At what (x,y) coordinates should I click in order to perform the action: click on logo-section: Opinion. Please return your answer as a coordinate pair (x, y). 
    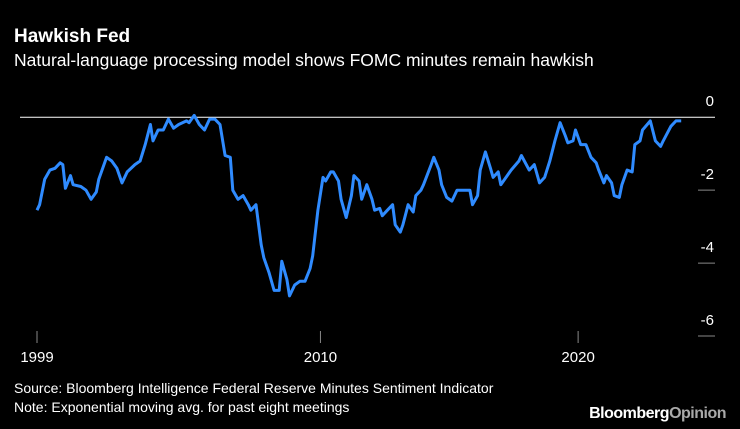
    Looking at the image, I should click on (697, 413).